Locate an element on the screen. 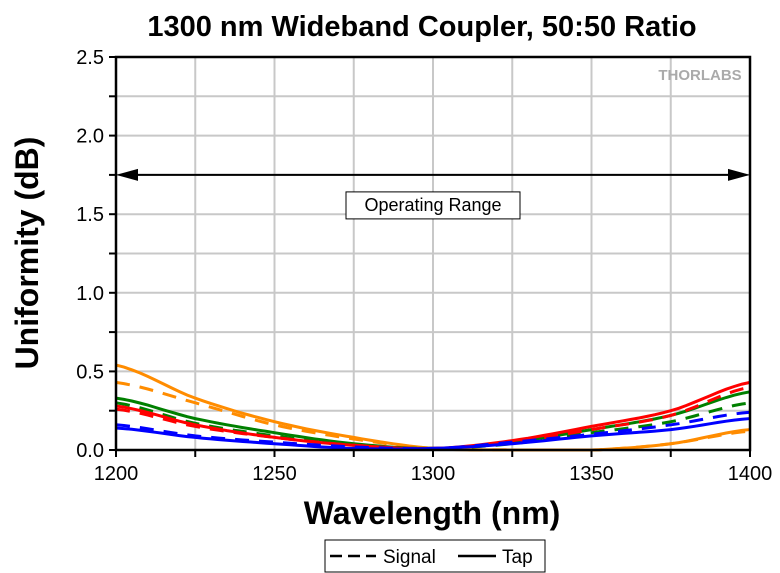  operating-range-label: Operating Range is located at coordinates (432, 205).